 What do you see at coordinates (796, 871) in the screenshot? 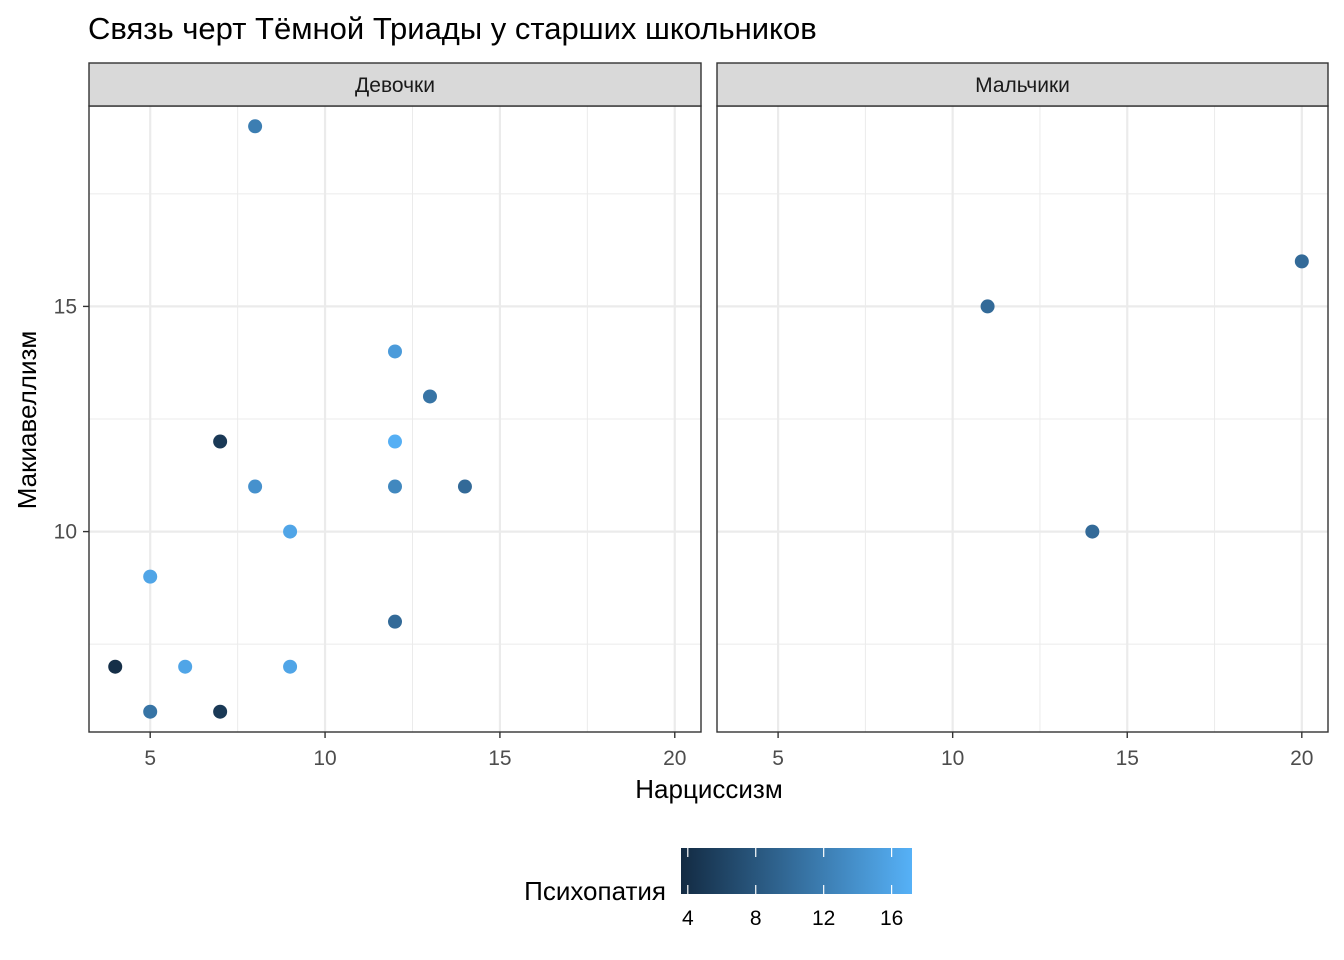
I see `legend-colorbar` at bounding box center [796, 871].